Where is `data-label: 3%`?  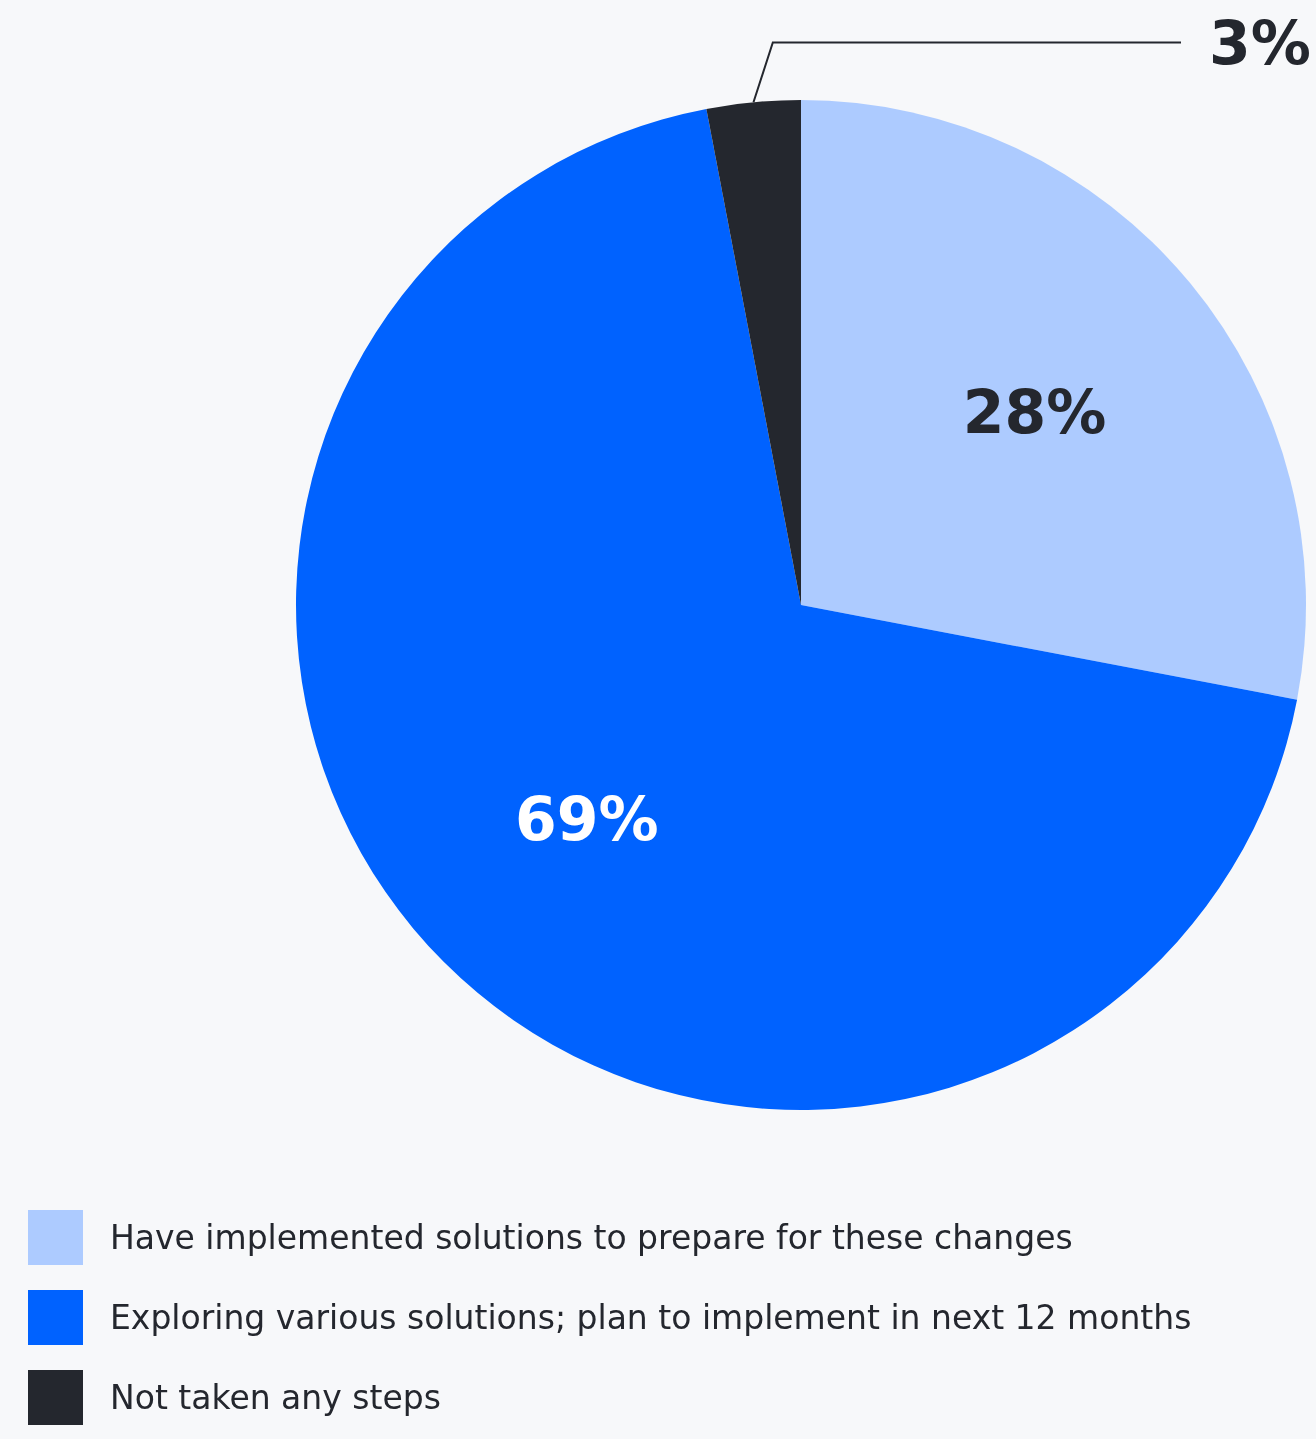 data-label: 3% is located at coordinates (1260, 42).